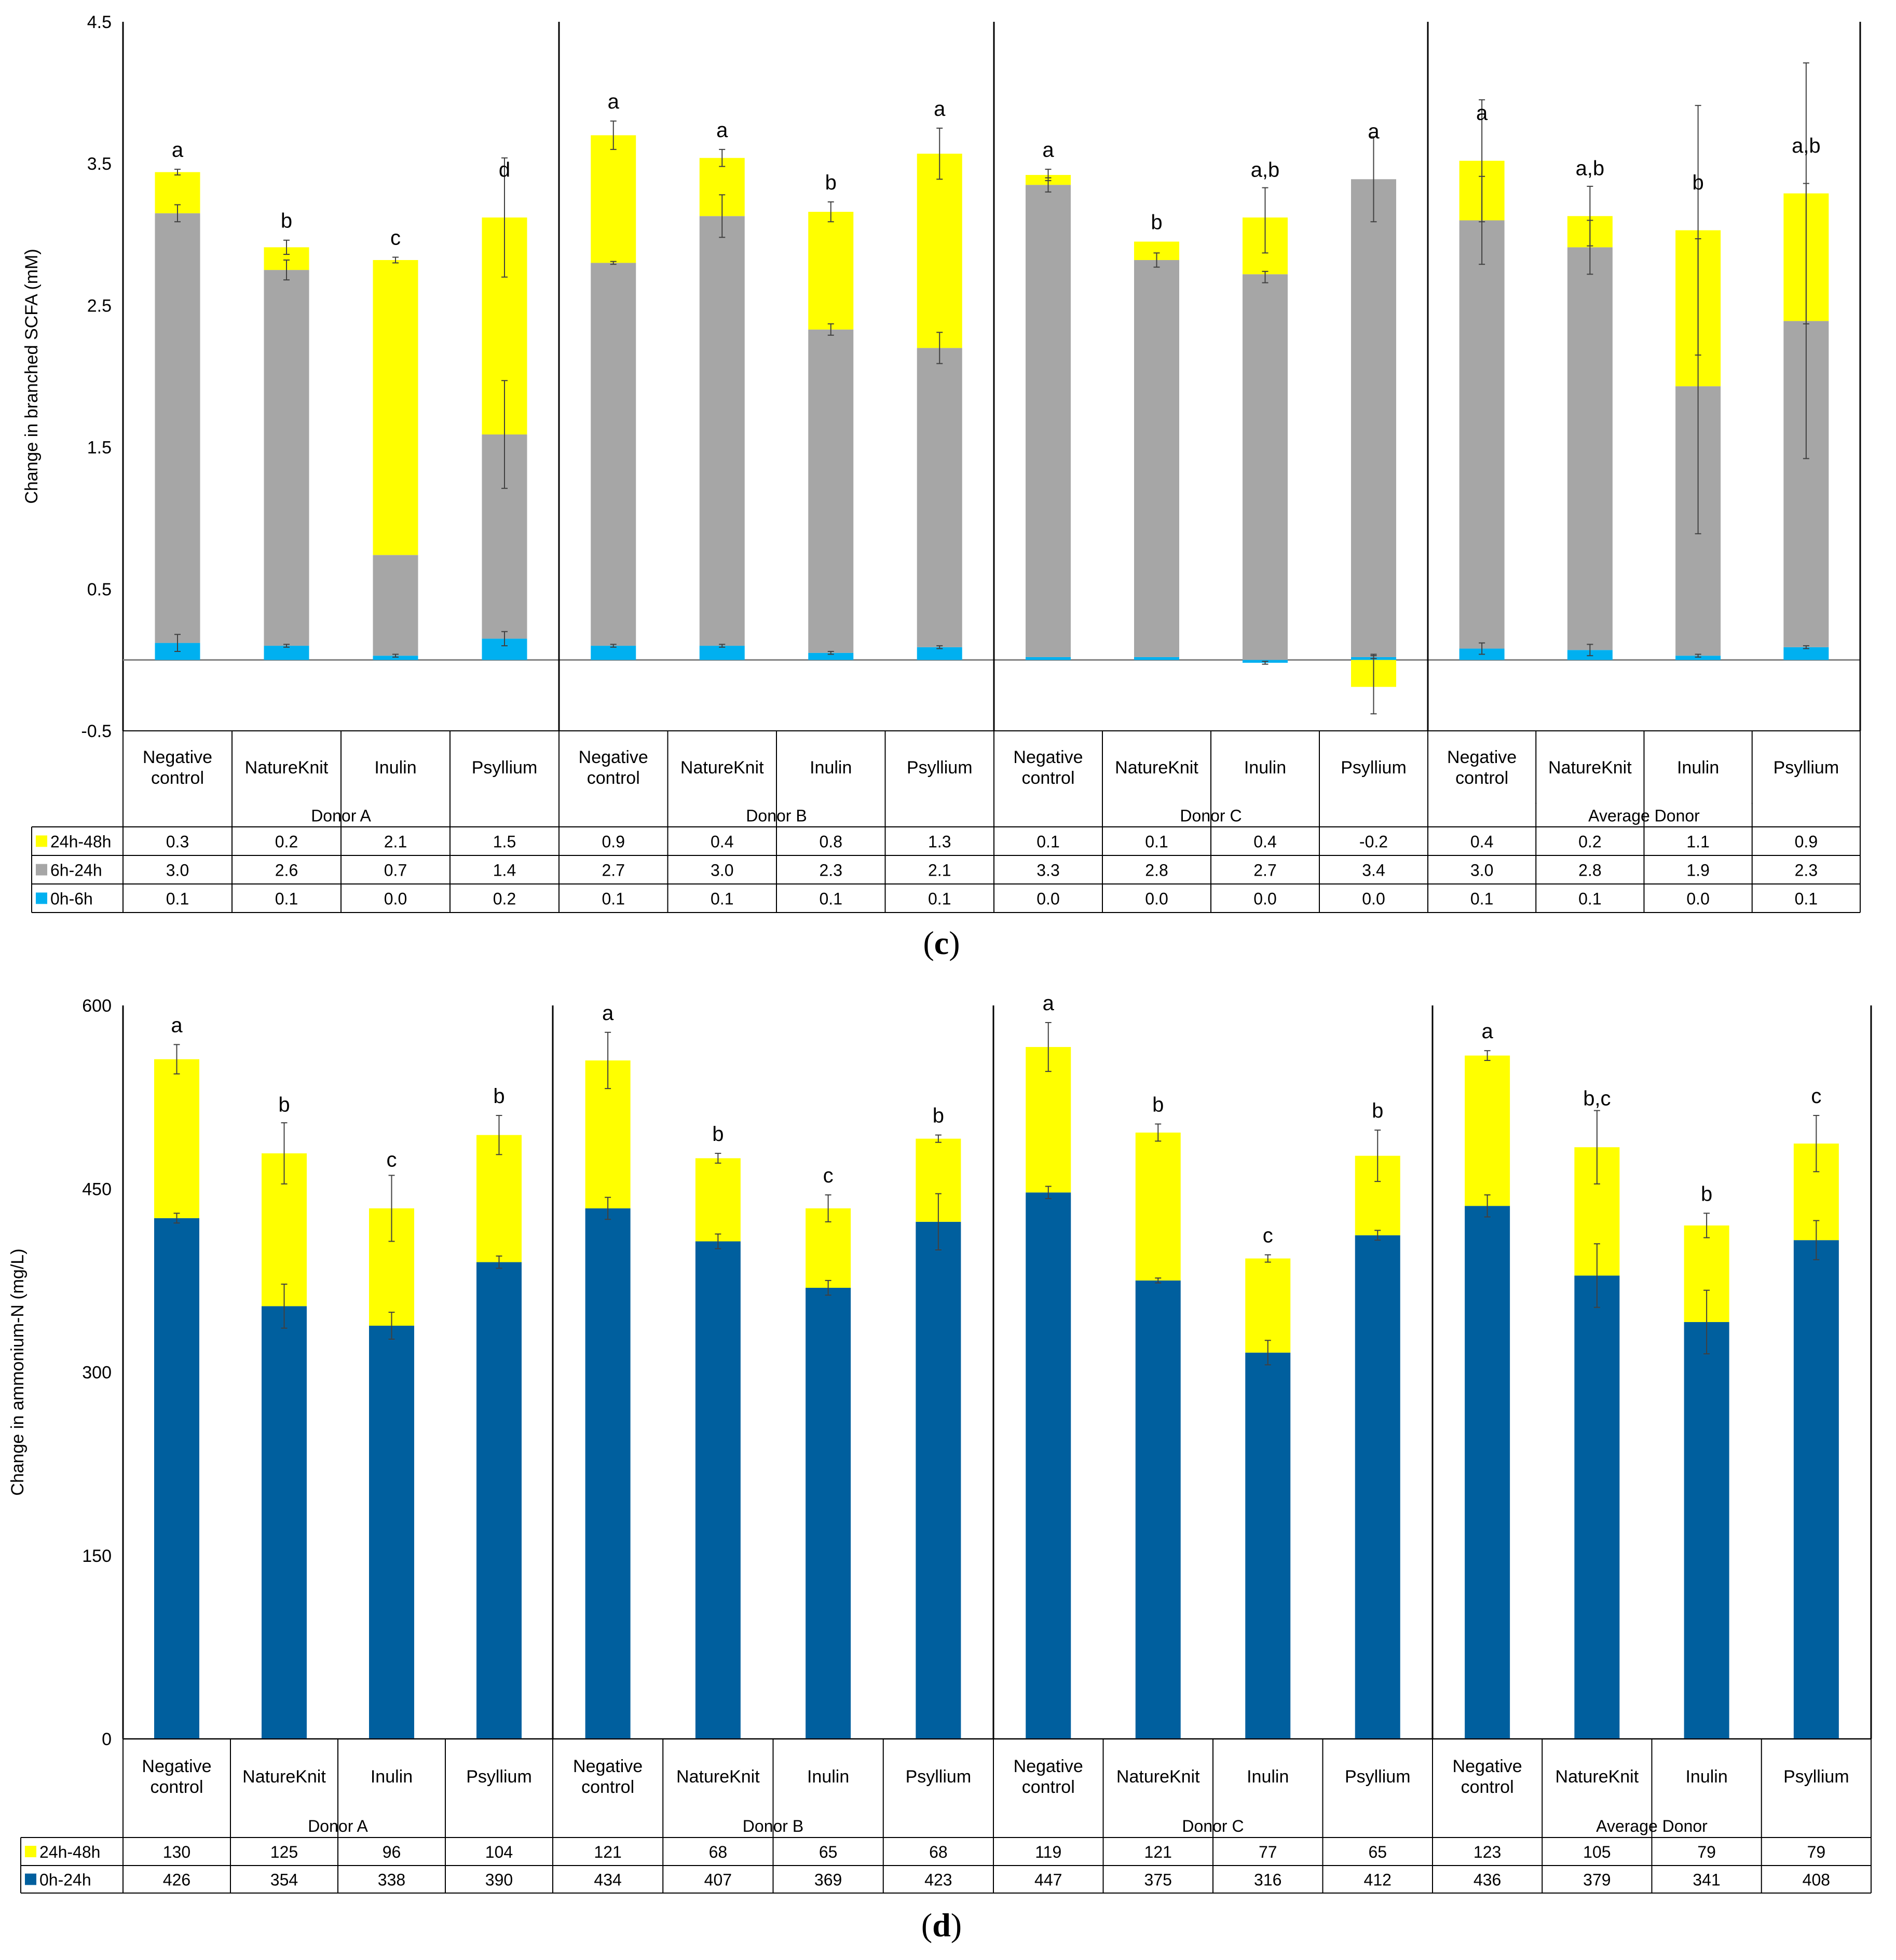 This screenshot has width=1896, height=1960. I want to click on panel-letter: d, so click(941, 1925).